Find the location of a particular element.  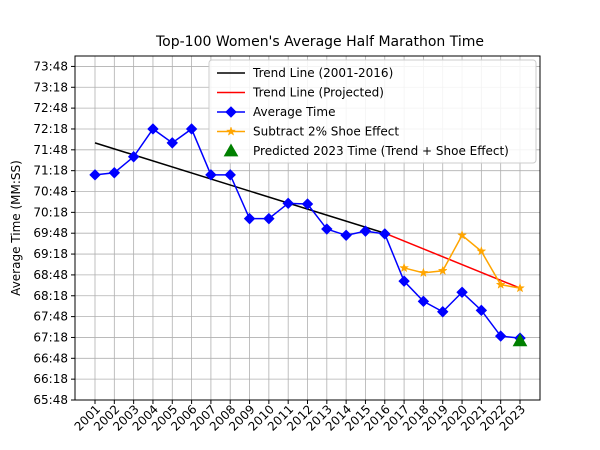

y-tick-label: 73:18 is located at coordinates (50, 87).